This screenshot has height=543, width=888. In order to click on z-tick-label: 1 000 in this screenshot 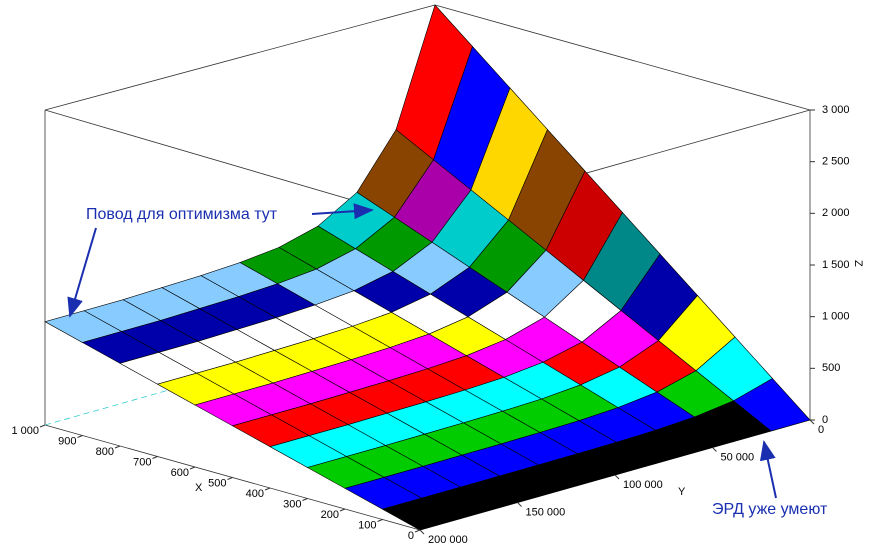, I will do `click(836, 317)`.